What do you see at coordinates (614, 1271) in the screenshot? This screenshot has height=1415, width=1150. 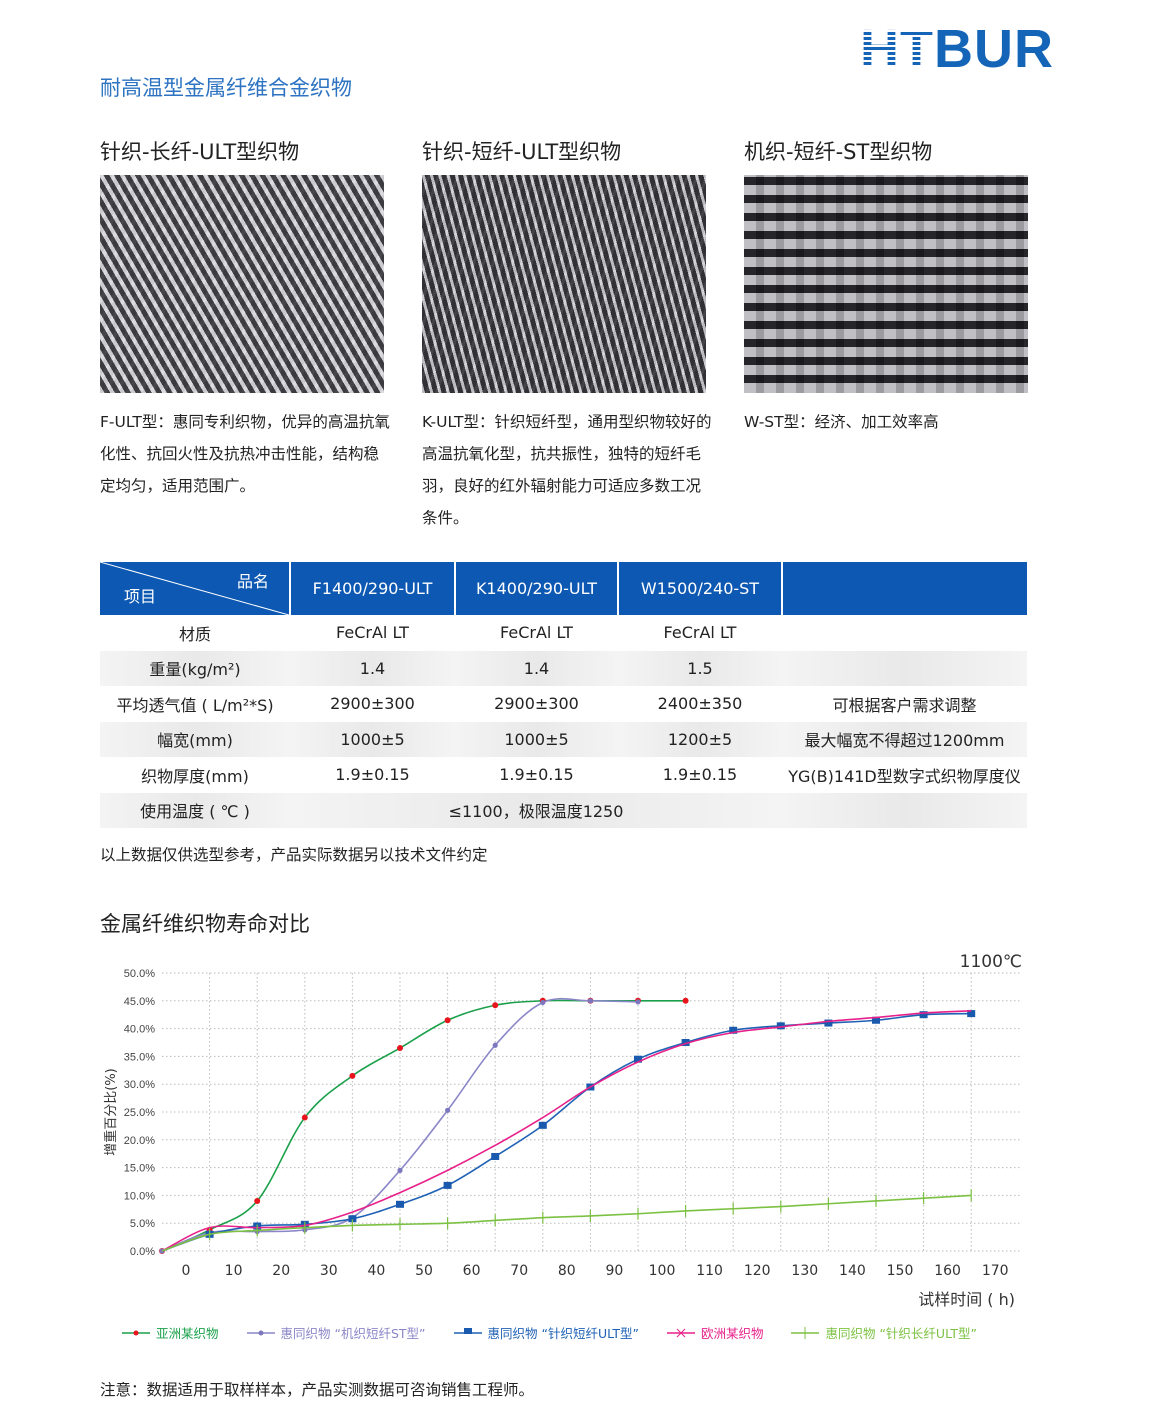 I see `x-tick-label: 90` at bounding box center [614, 1271].